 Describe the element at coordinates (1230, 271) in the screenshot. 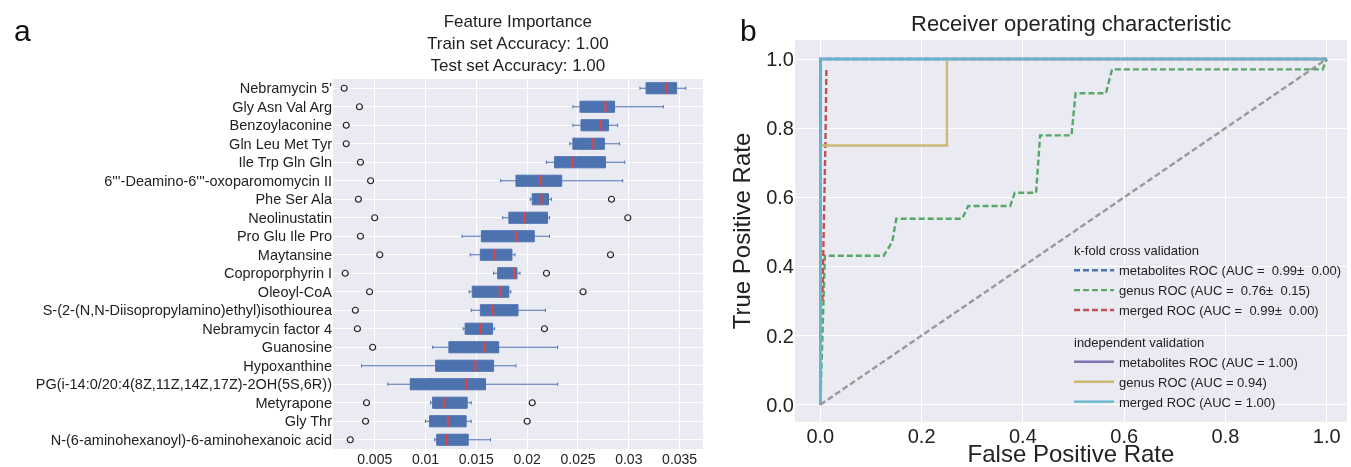

I see `legend-label: metabolites ROC (AUC = 0.99± 0.00)` at that location.